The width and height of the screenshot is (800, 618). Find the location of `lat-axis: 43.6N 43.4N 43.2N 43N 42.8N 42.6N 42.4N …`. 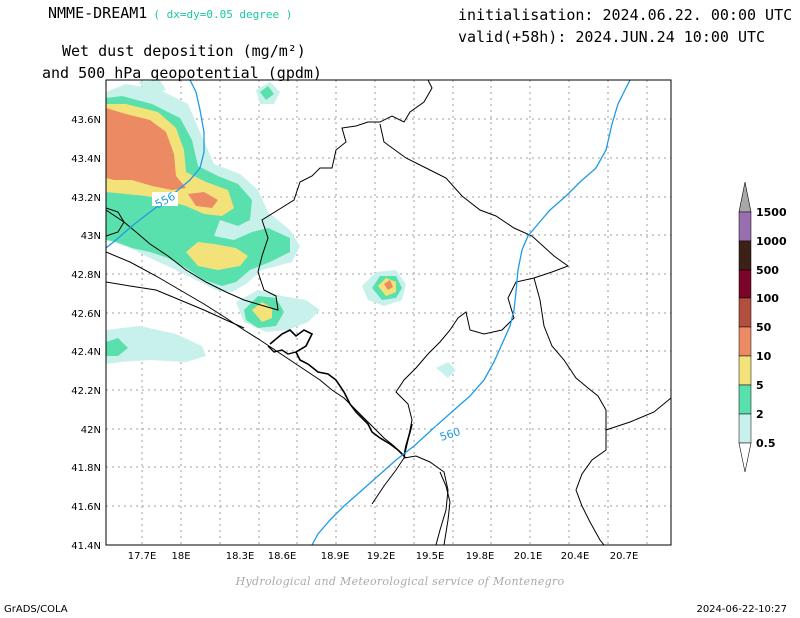

lat-axis: 43.6N 43.4N 43.2N 43N 42.8N 42.6N 42.4N … is located at coordinates (86, 333).